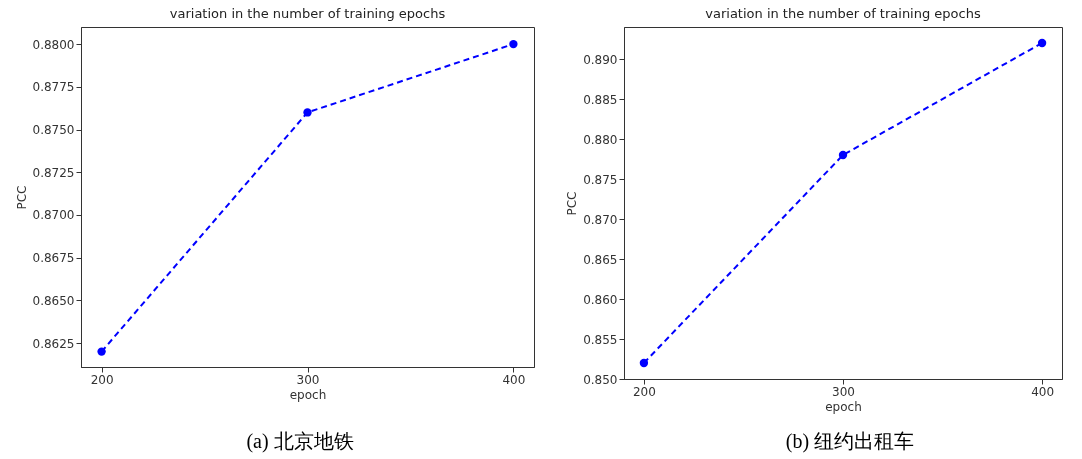  Describe the element at coordinates (600, 219) in the screenshot. I see `y-tick-label: 0.870` at that location.